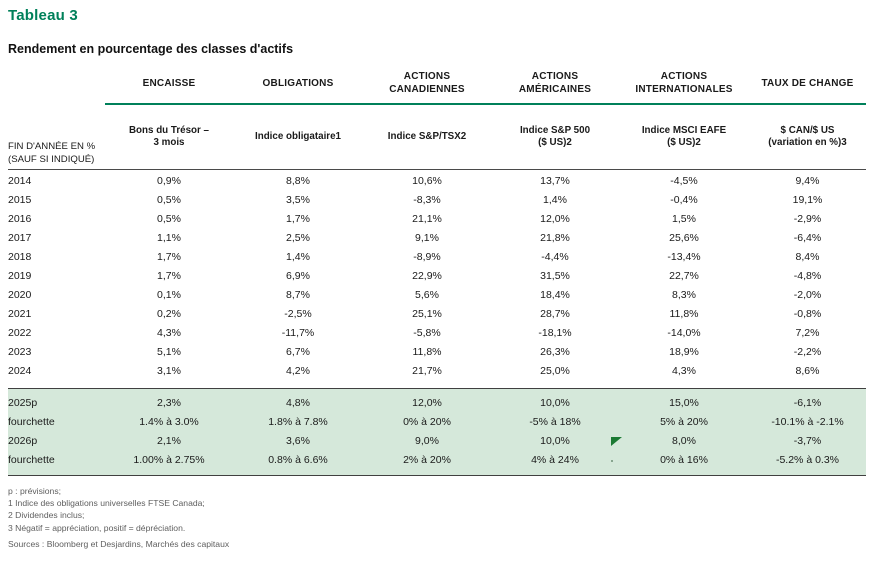 Image resolution: width=874 pixels, height=567 pixels. I want to click on cell: 4,3%, so click(169, 333).